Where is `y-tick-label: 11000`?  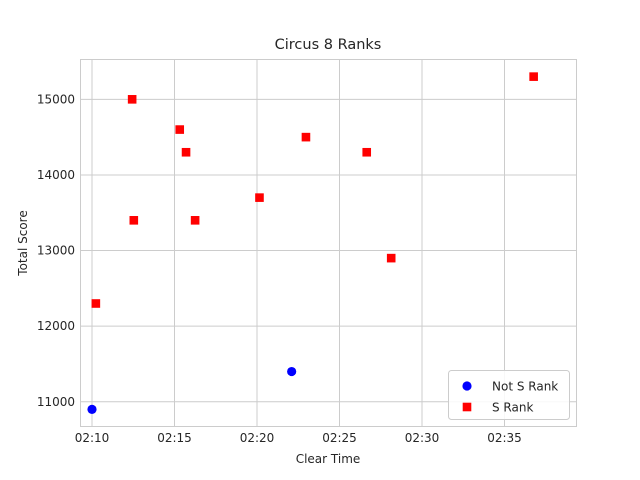 y-tick-label: 11000 is located at coordinates (56, 402).